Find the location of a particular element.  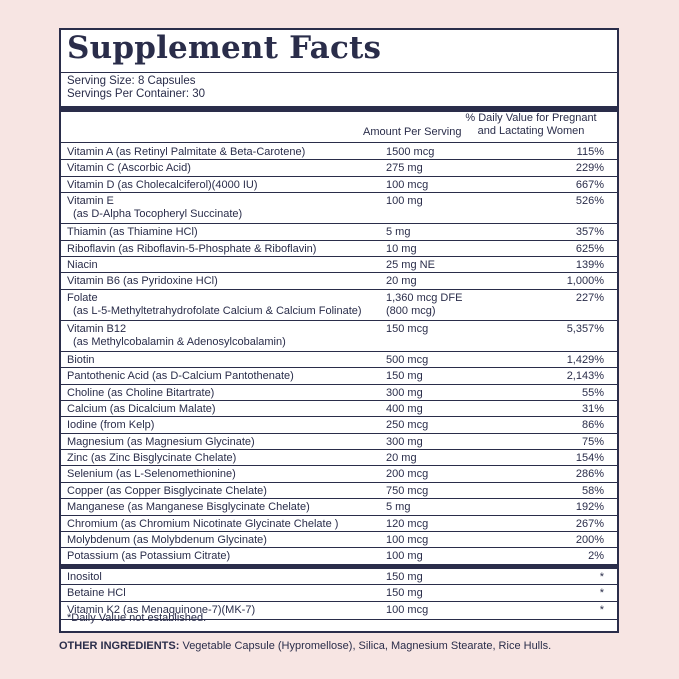

nutrient-daily-value: 625% is located at coordinates (589, 248).